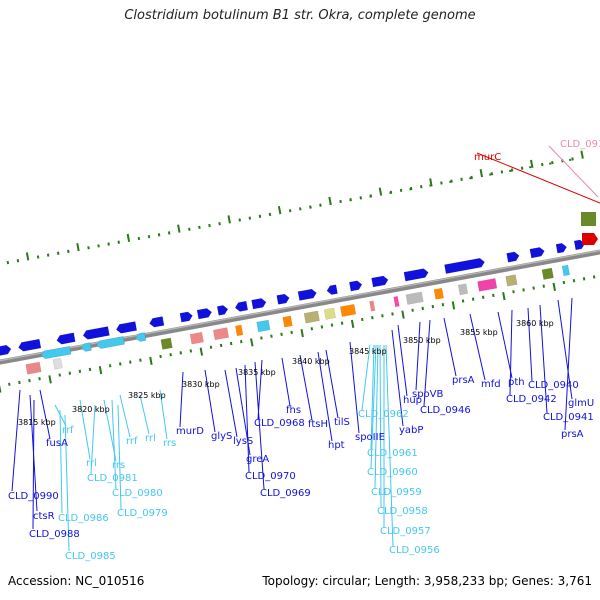 The width and height of the screenshot is (600, 600). I want to click on gene-label: ftsH, so click(318, 424).